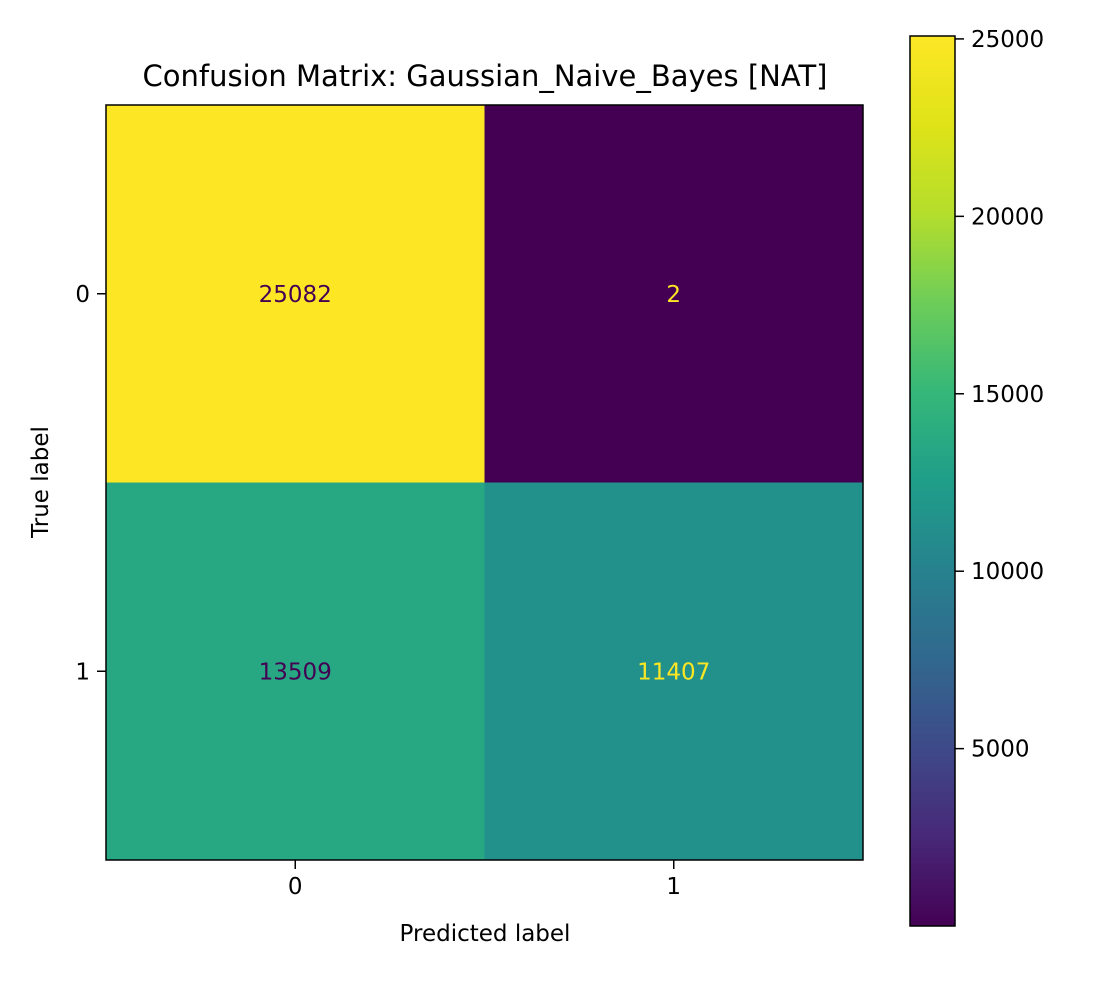 This screenshot has width=1100, height=1005. What do you see at coordinates (82, 672) in the screenshot?
I see `y-tick-label: 1` at bounding box center [82, 672].